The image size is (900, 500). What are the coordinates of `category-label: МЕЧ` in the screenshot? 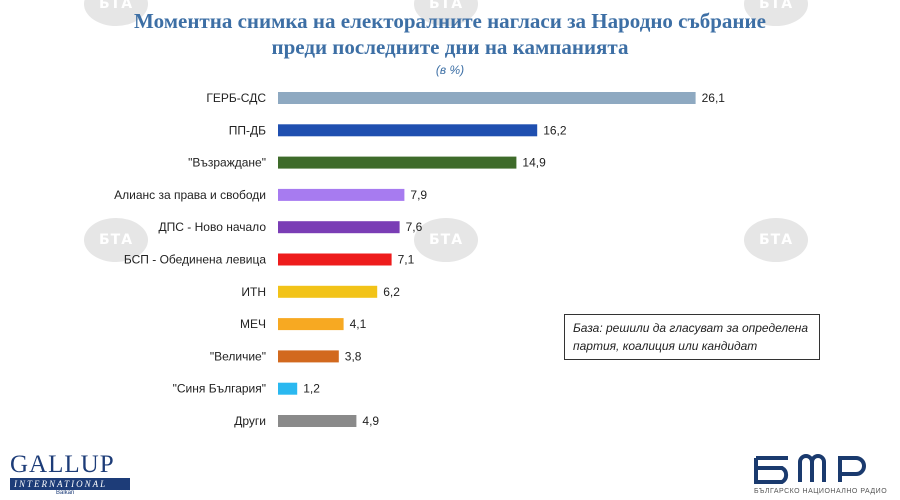 It's located at (253, 324).